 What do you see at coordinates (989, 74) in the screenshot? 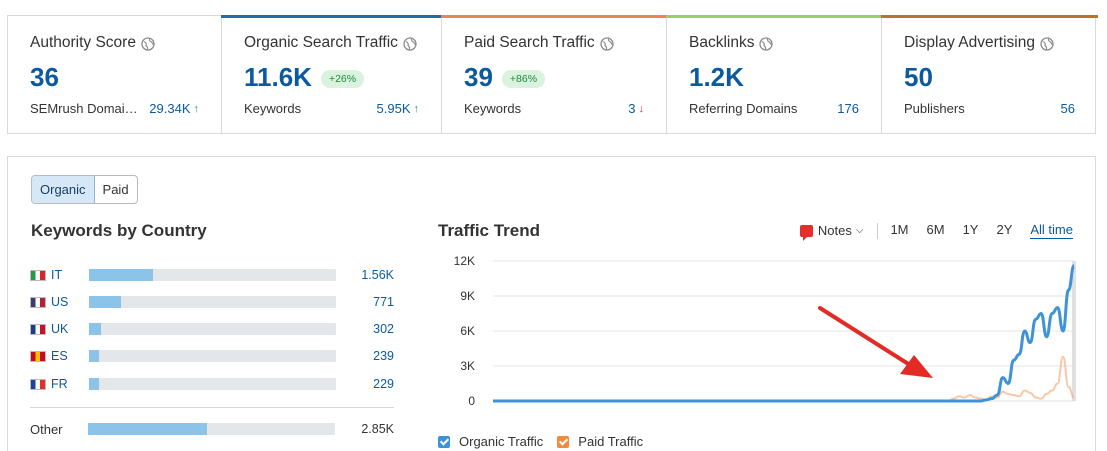
I see `metric-card: Display Advertising 50 Publishers 56` at bounding box center [989, 74].